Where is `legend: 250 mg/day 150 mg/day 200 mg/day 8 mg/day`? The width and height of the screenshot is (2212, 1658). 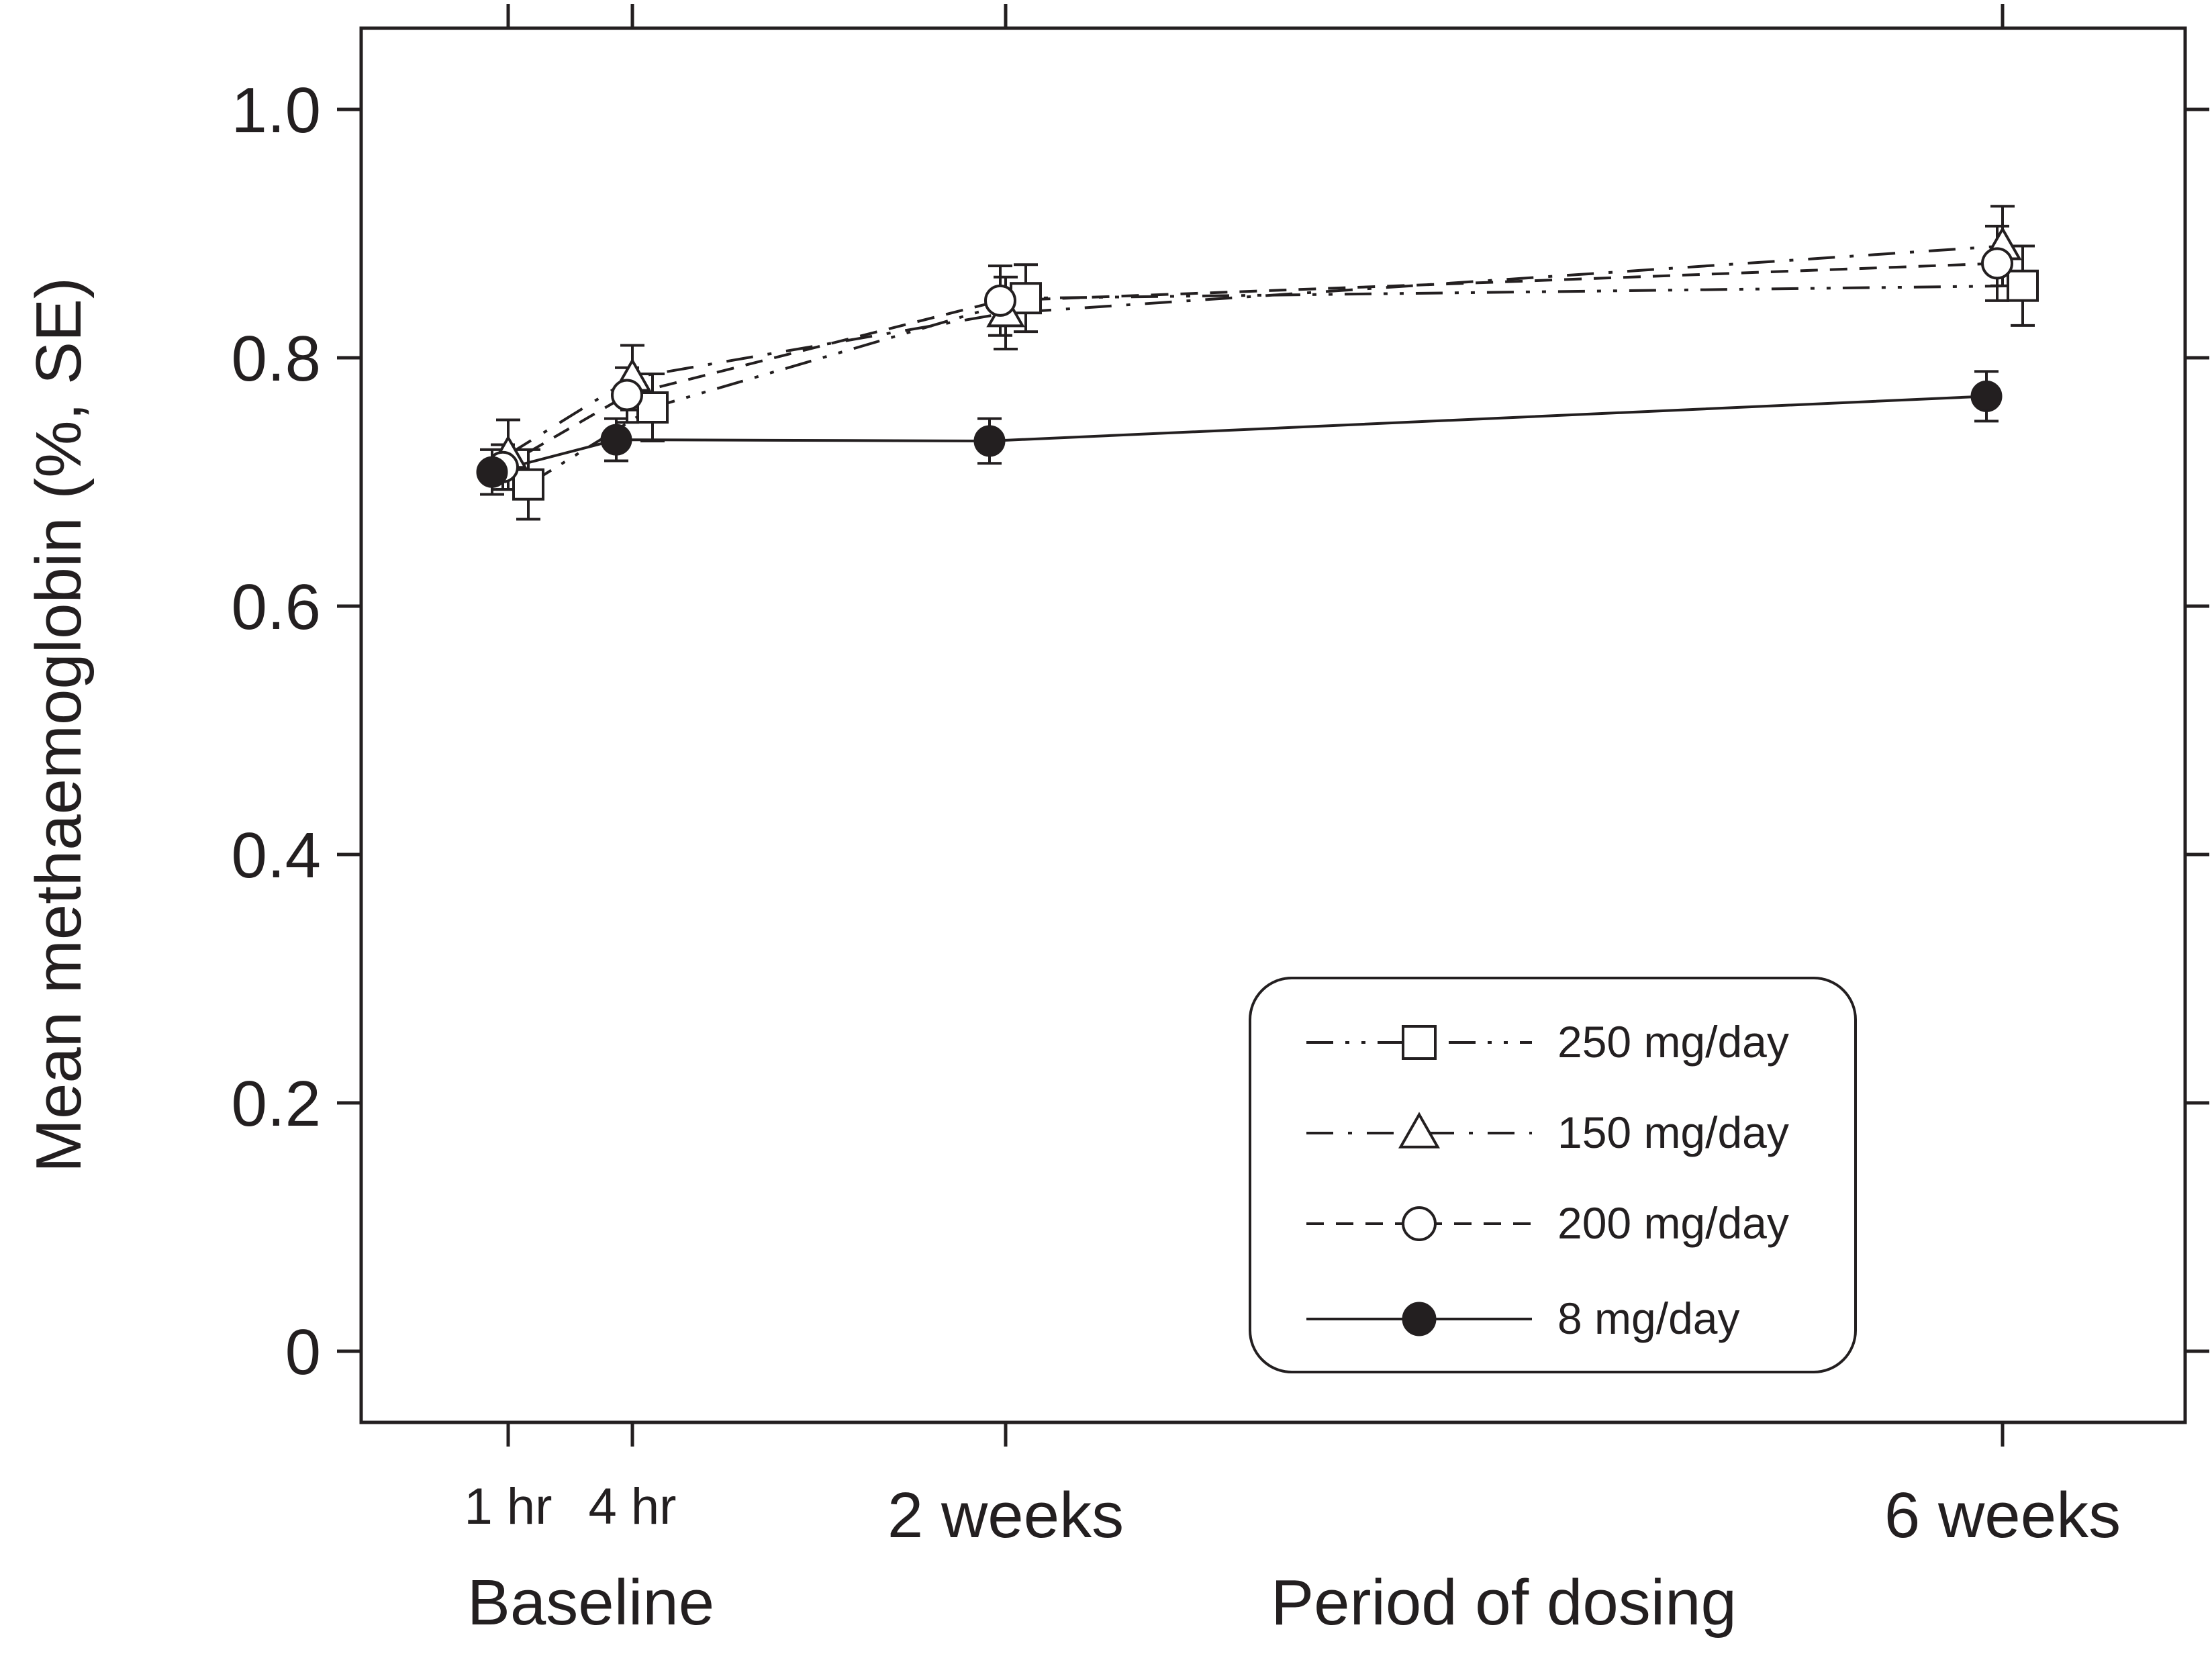
legend: 250 mg/day 150 mg/day 200 mg/day 8 mg/day is located at coordinates (1553, 1175).